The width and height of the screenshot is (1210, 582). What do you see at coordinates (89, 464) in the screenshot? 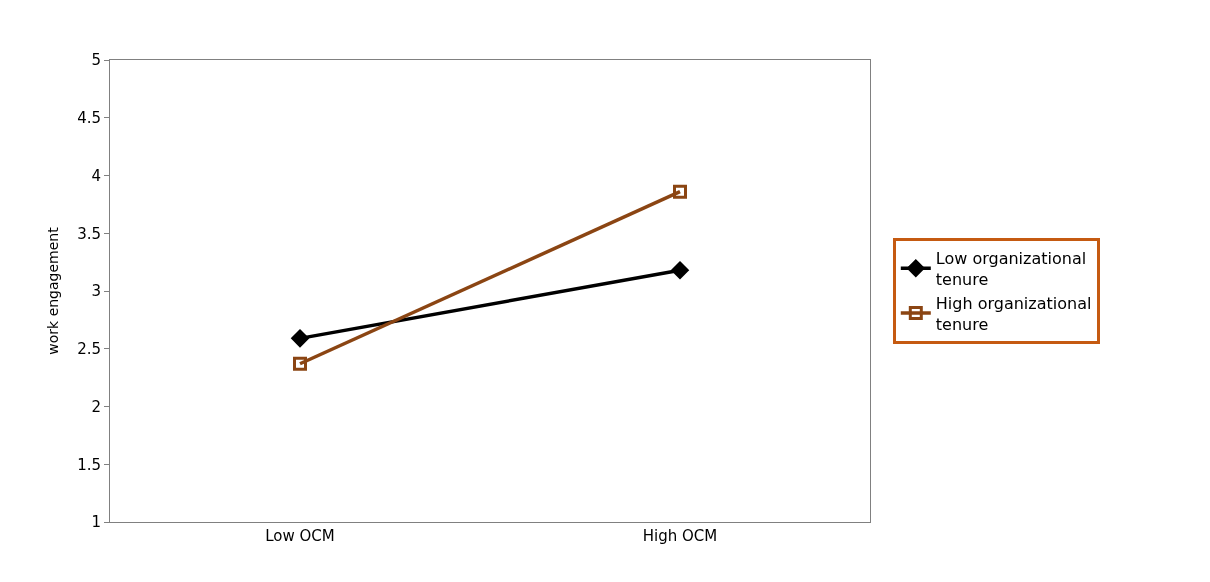
I see `y-tick-label: 1.5` at bounding box center [89, 464].